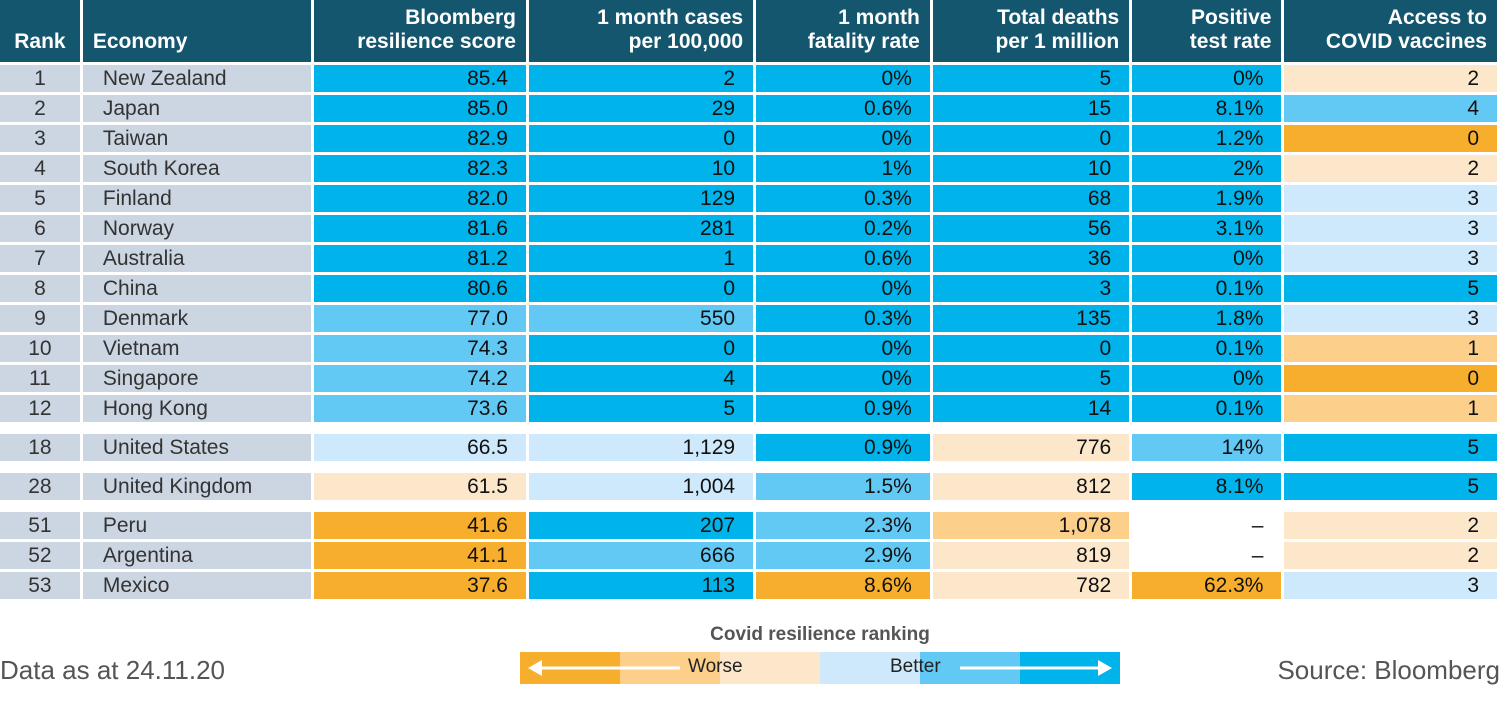 The image size is (1500, 704). What do you see at coordinates (1031, 555) in the screenshot?
I see `value-cell: 819` at bounding box center [1031, 555].